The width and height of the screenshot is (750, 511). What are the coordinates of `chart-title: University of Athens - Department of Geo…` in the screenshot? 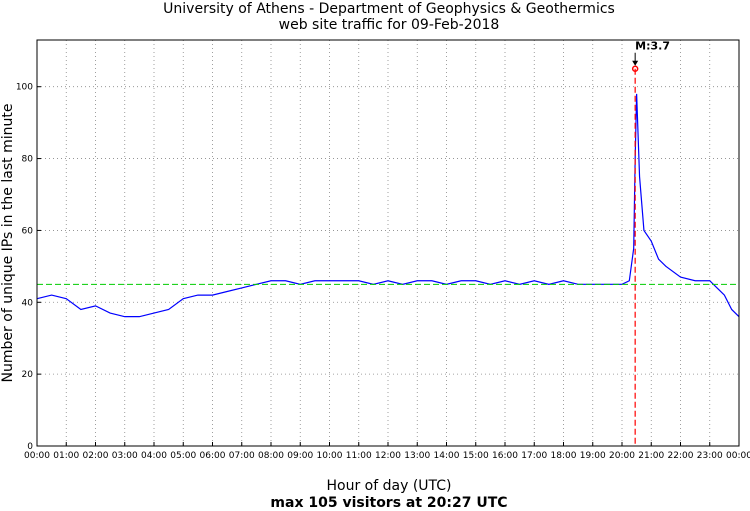 It's located at (389, 9).